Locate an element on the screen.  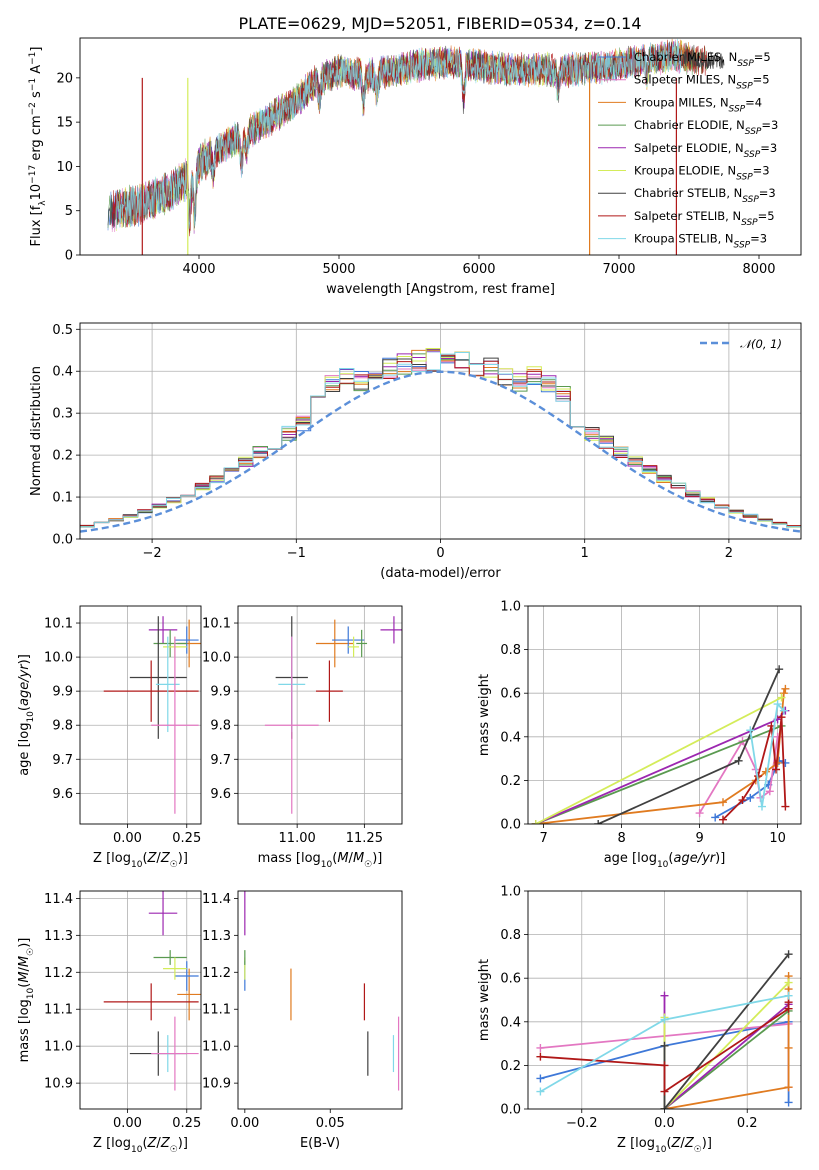
x-tick-label: 2 is located at coordinates (729, 553).